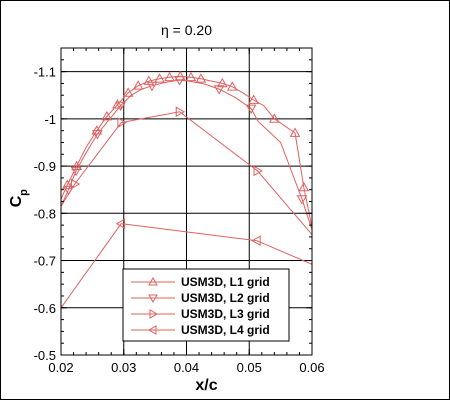 The width and height of the screenshot is (450, 400). I want to click on legend-label: USM3D, L3 grid, so click(225, 314).